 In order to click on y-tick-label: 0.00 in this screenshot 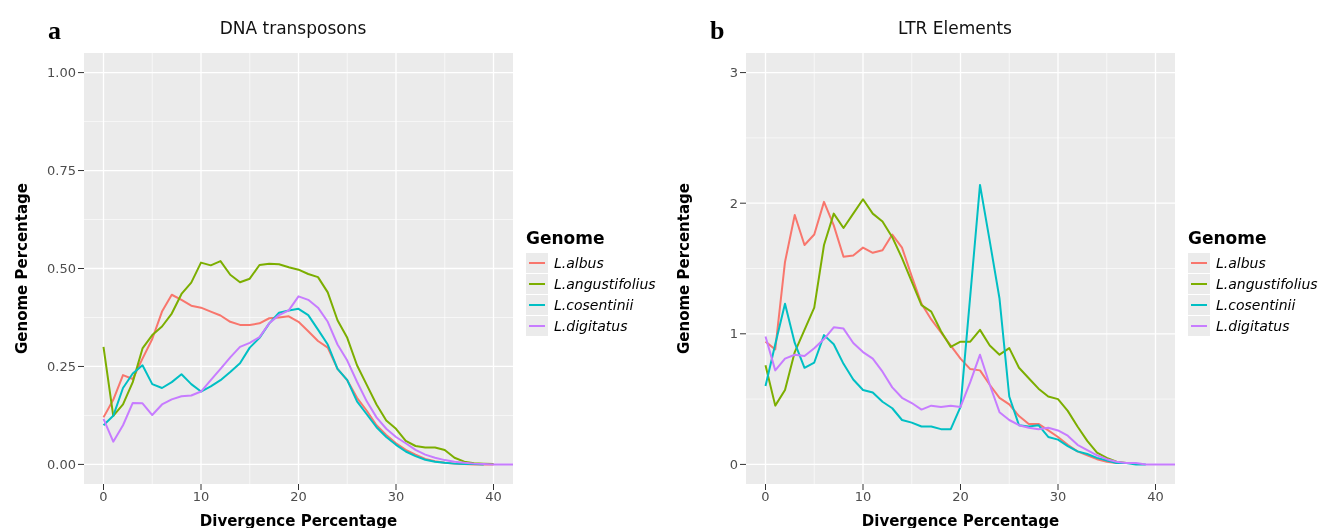, I will do `click(61, 465)`.